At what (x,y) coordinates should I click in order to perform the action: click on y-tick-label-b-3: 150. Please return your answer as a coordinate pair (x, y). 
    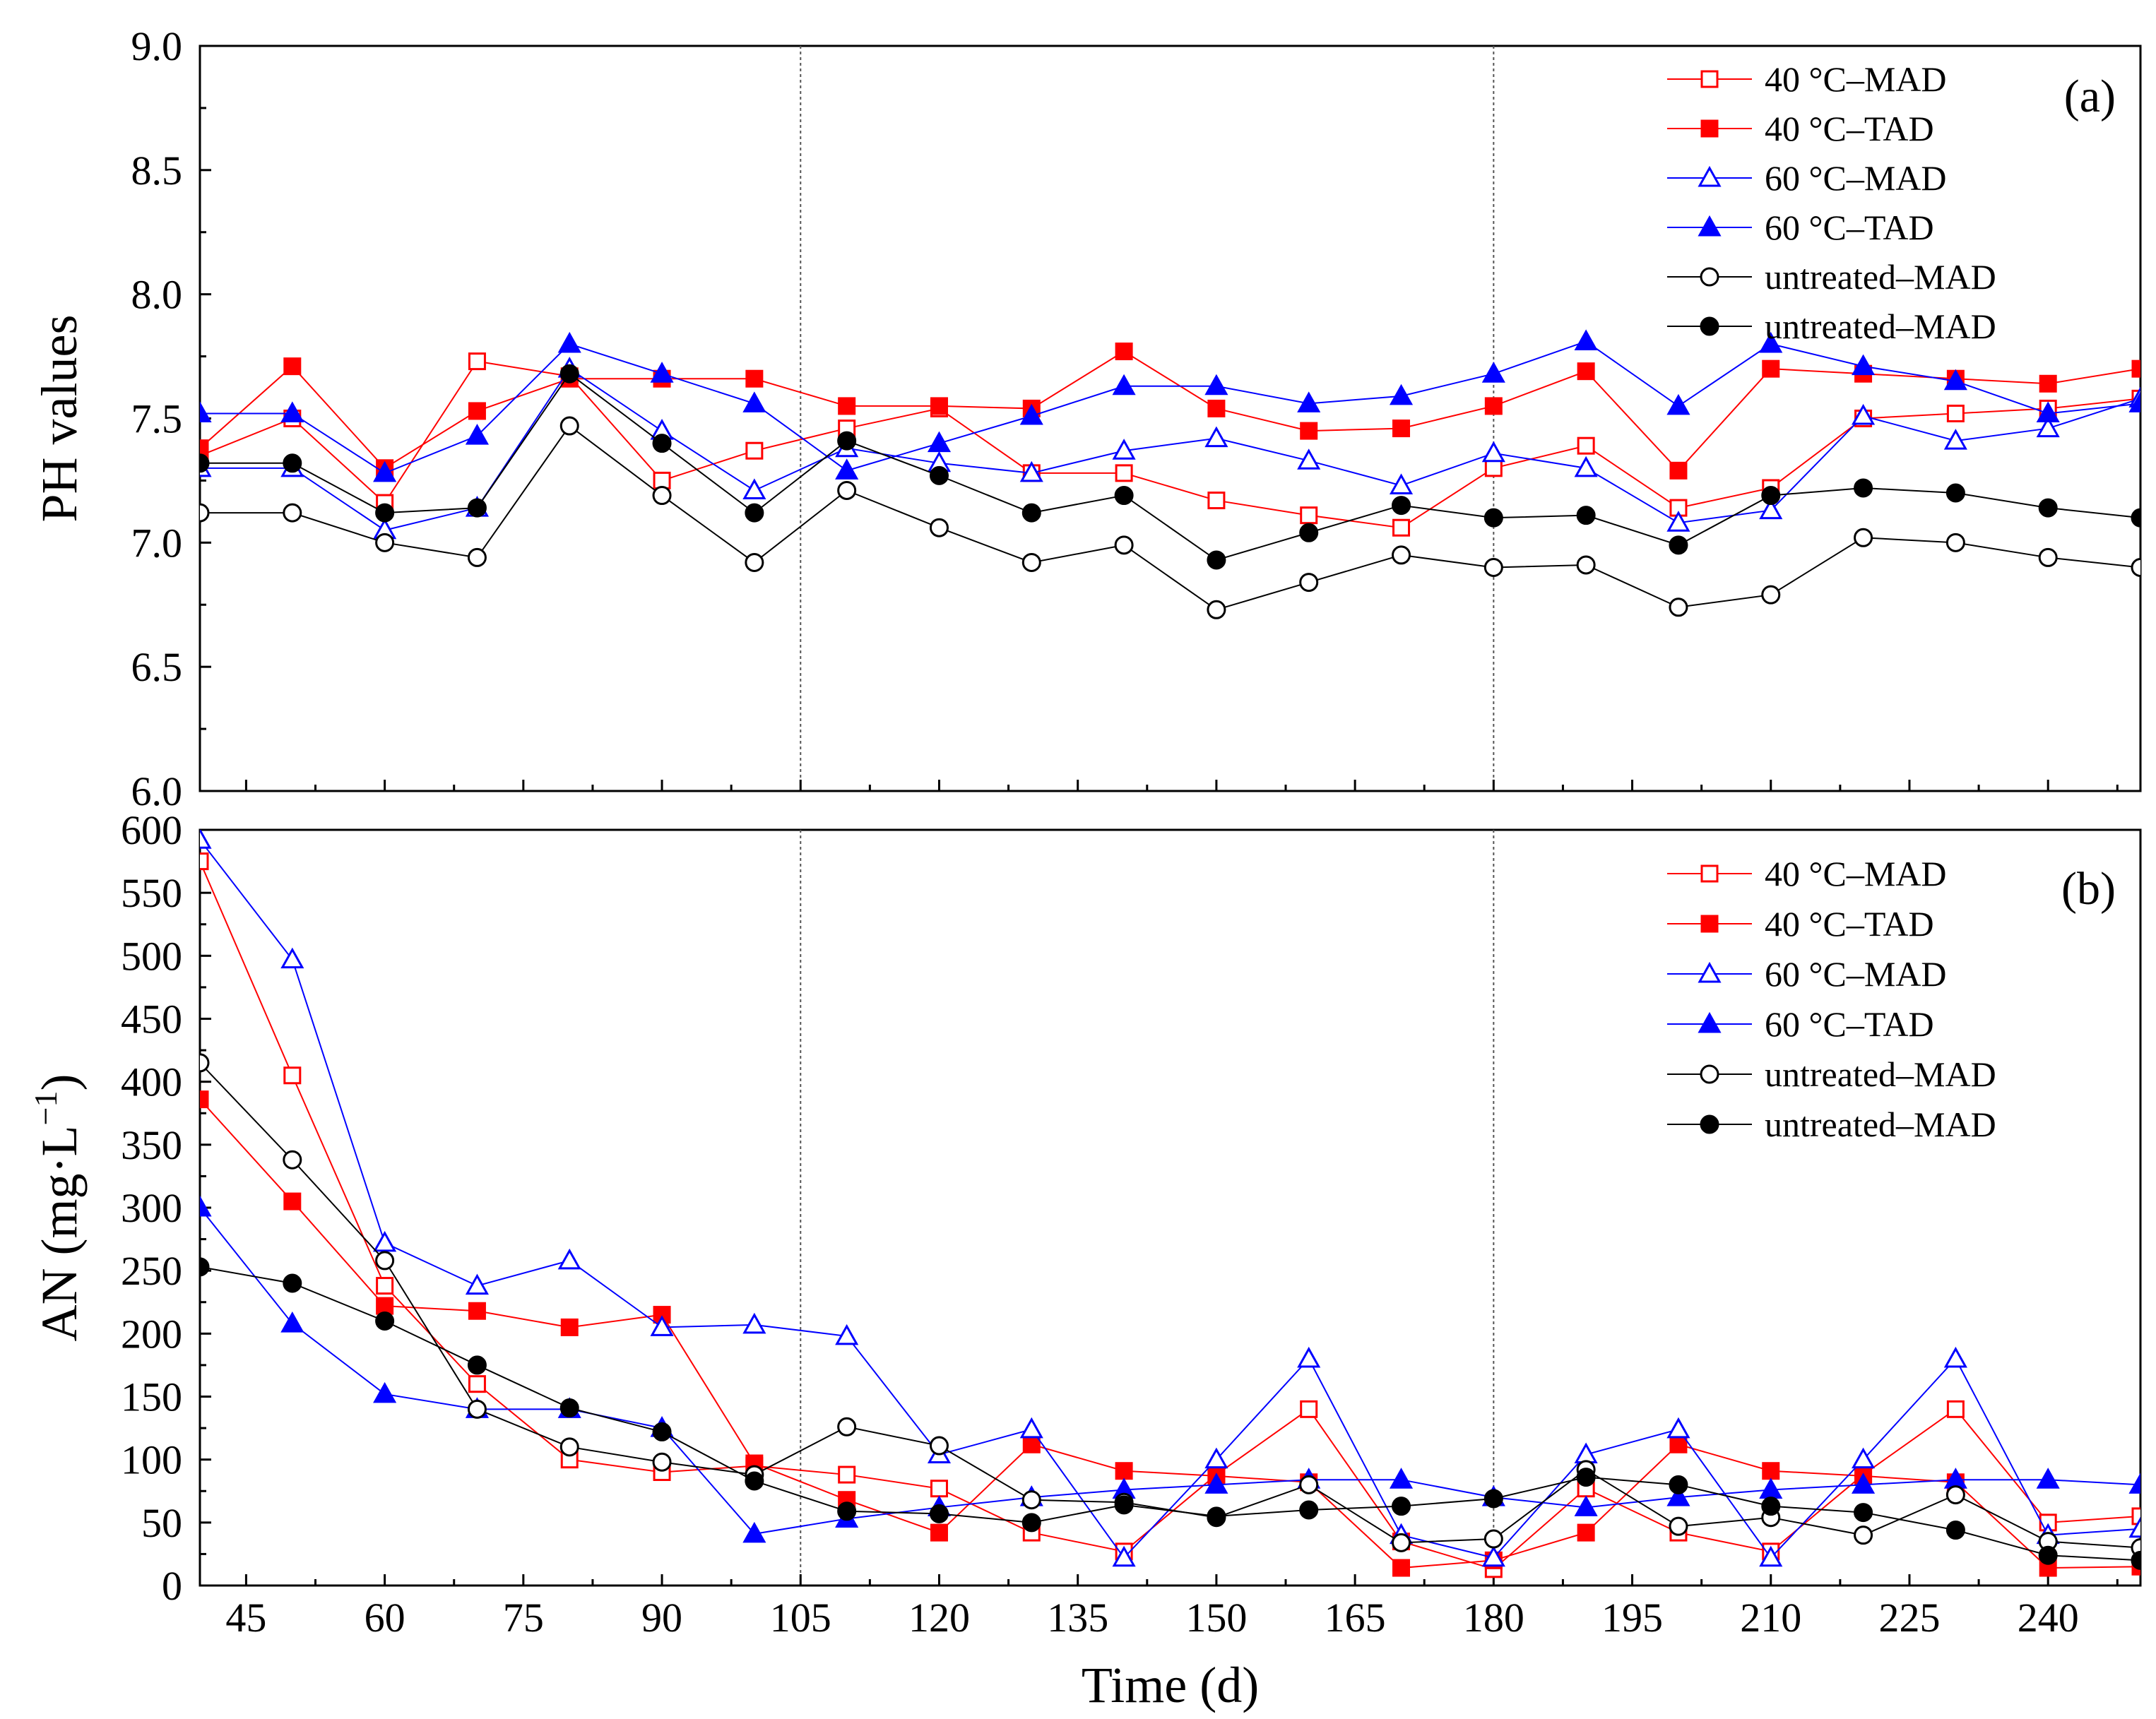
    Looking at the image, I should click on (151, 1397).